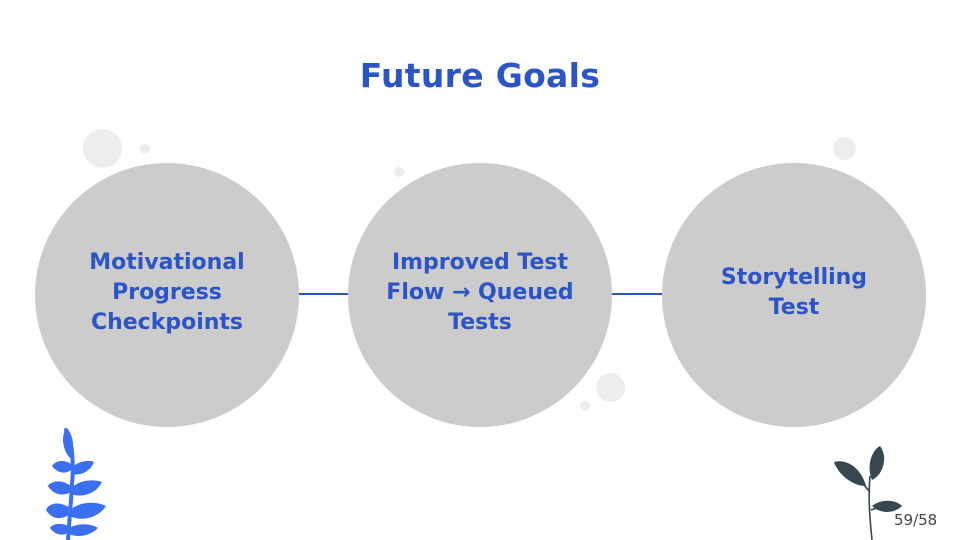  I want to click on page-number: 59/58, so click(916, 520).